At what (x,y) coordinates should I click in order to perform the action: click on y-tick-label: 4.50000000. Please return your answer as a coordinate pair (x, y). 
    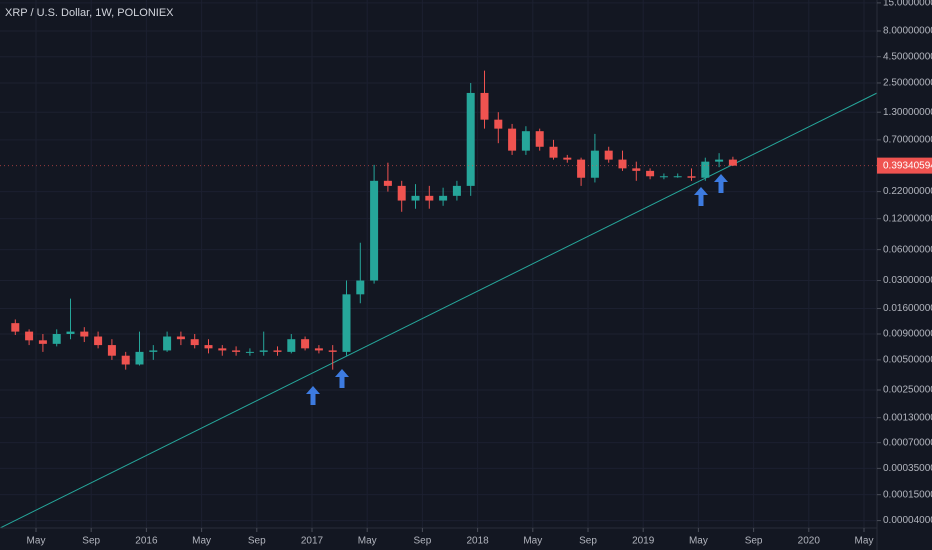
    Looking at the image, I should click on (907, 56).